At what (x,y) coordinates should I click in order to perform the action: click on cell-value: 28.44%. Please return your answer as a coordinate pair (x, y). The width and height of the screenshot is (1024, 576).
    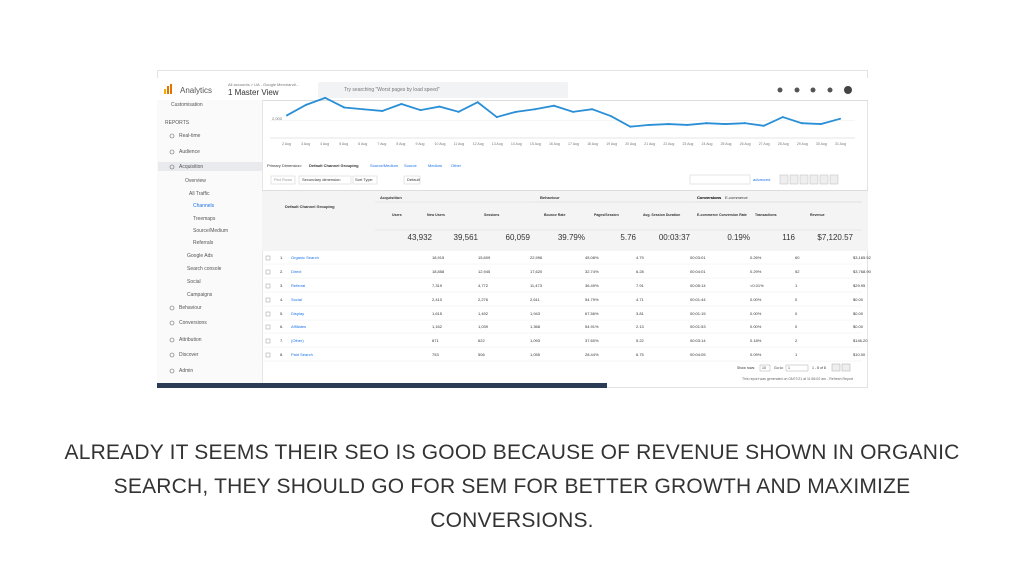
    Looking at the image, I should click on (592, 354).